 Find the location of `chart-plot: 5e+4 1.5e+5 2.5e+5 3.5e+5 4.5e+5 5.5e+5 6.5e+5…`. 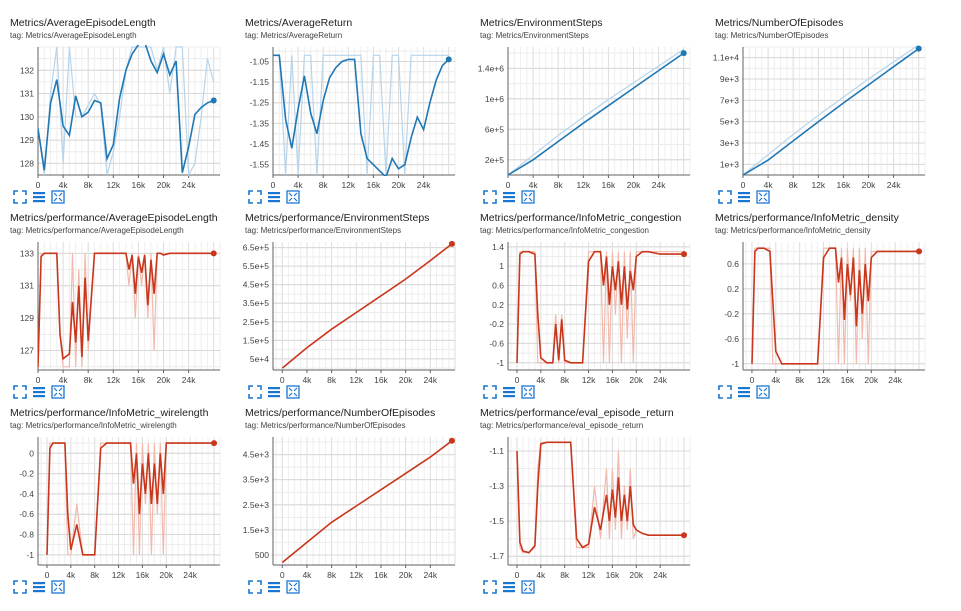

chart-plot: 5e+4 1.5e+5 2.5e+5 3.5e+5 4.5e+5 5.5e+5 6.5e+5… is located at coordinates (349, 312).